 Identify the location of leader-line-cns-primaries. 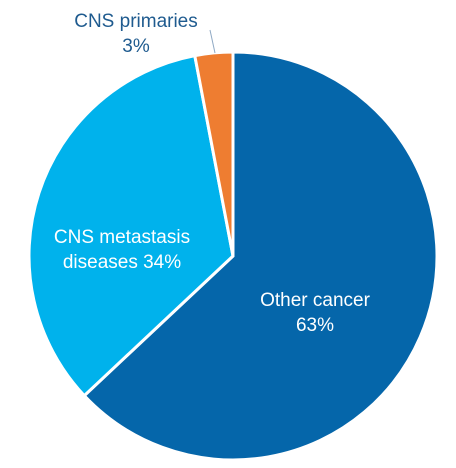
(212, 41).